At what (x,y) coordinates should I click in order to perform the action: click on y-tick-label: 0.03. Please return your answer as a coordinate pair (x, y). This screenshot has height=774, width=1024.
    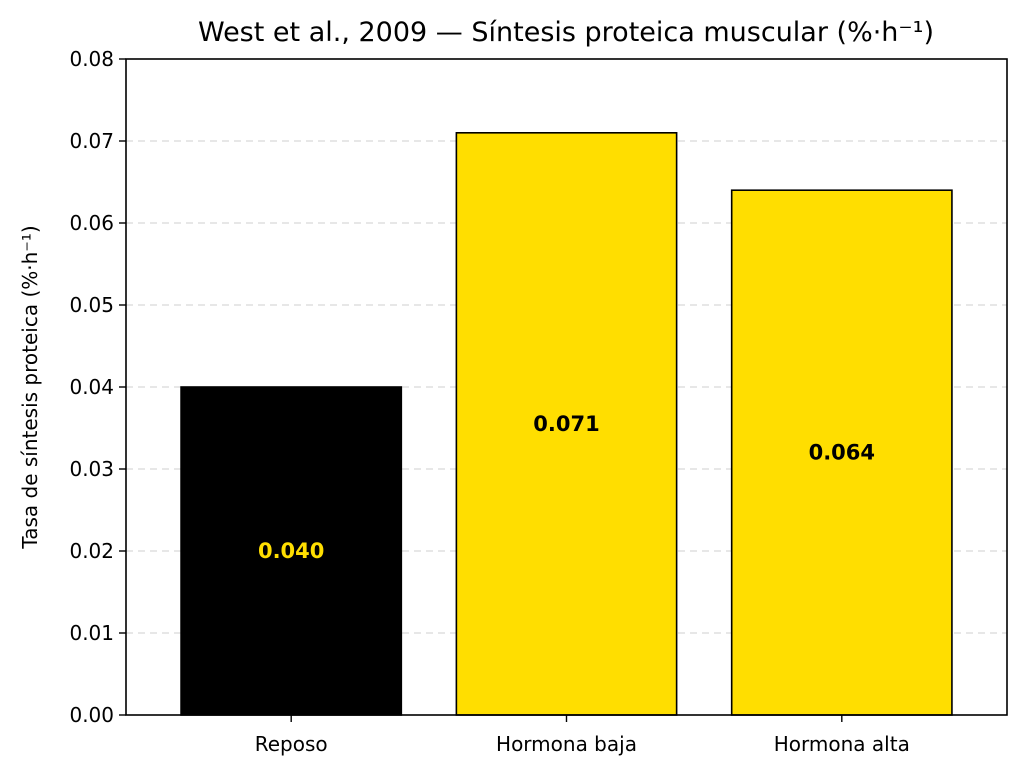
    Looking at the image, I should click on (91, 469).